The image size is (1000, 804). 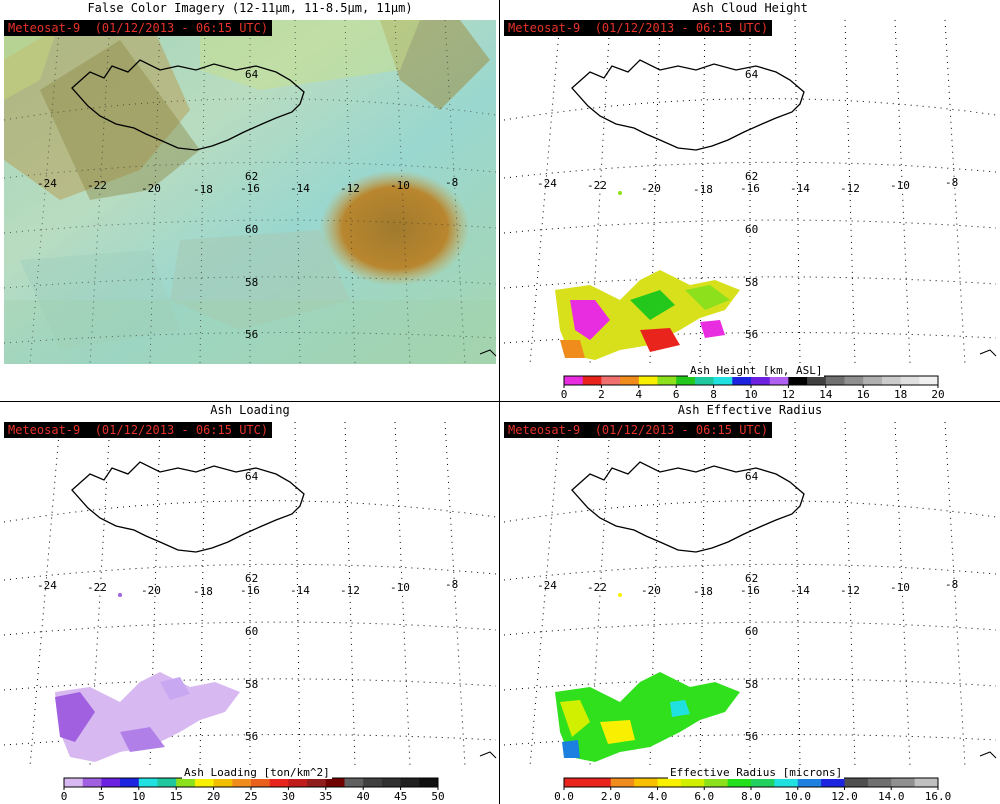 What do you see at coordinates (611, 796) in the screenshot?
I see `colorbar-tick-label: 2.0` at bounding box center [611, 796].